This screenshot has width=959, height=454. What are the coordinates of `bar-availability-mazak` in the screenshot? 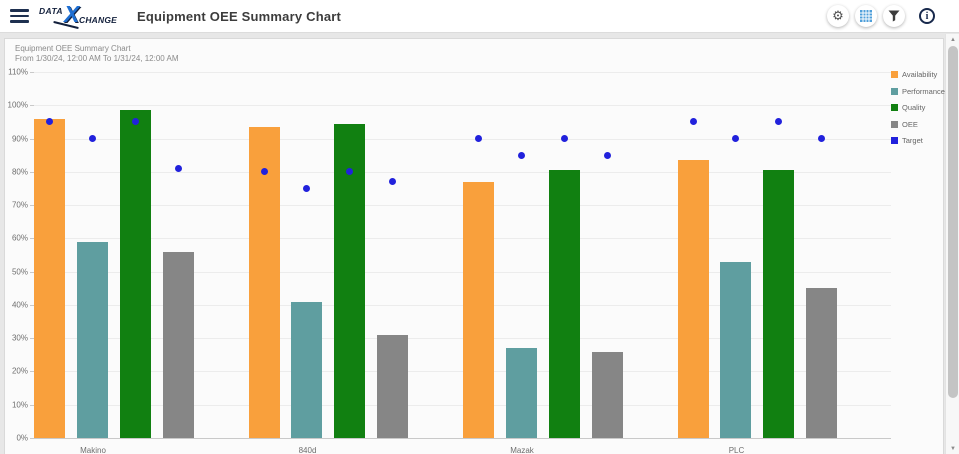 It's located at (478, 309).